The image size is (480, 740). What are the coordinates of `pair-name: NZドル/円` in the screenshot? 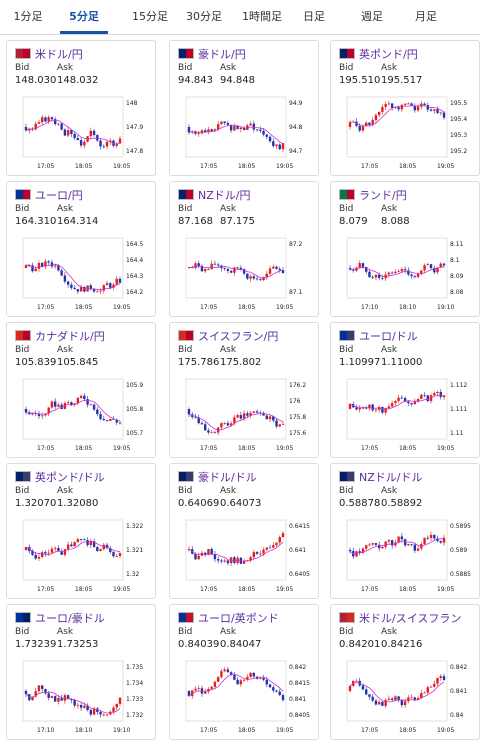 It's located at (224, 195).